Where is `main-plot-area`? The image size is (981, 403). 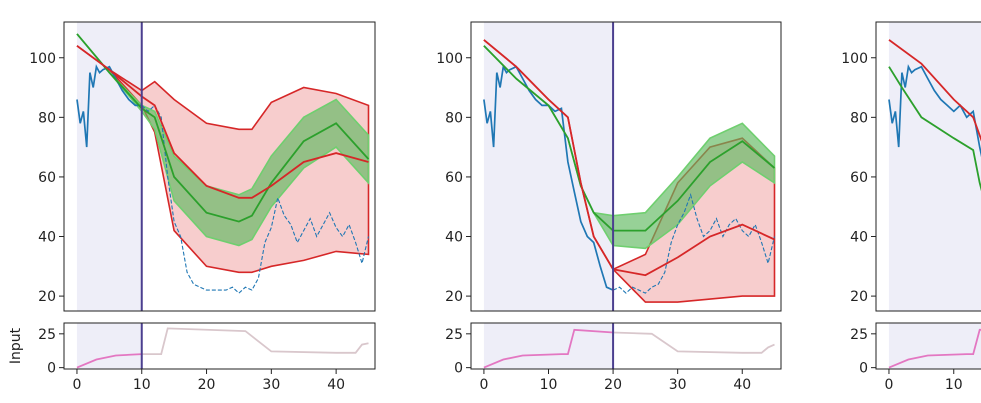 main-plot-area is located at coordinates (934, 166).